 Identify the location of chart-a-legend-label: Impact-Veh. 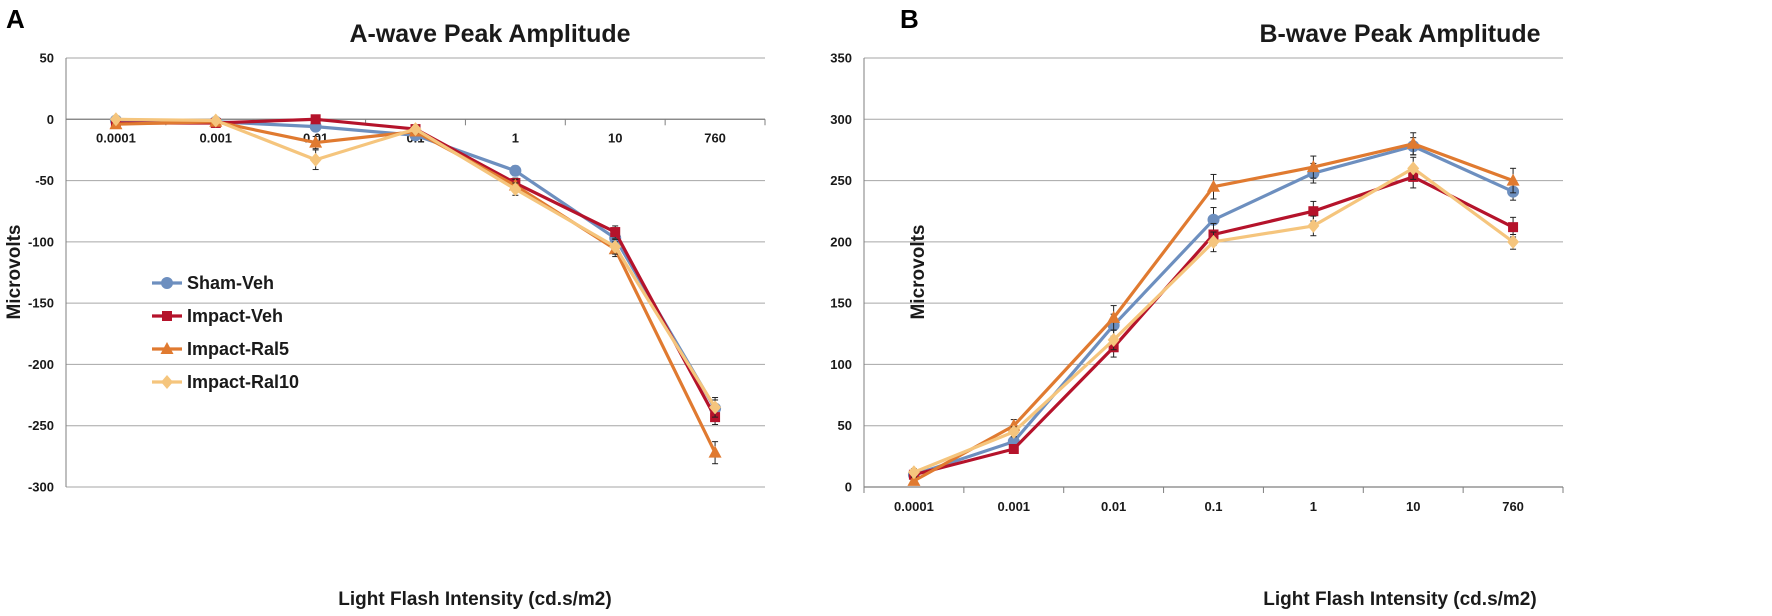
(235, 316).